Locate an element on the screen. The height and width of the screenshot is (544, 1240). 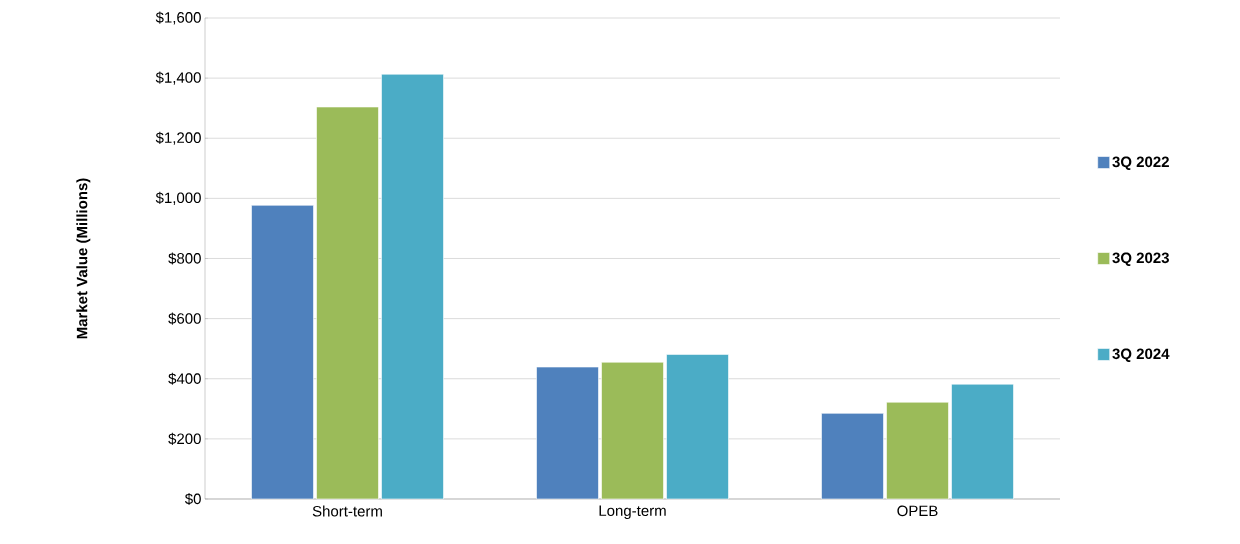
y-tick-label: $1,200 is located at coordinates (178, 138).